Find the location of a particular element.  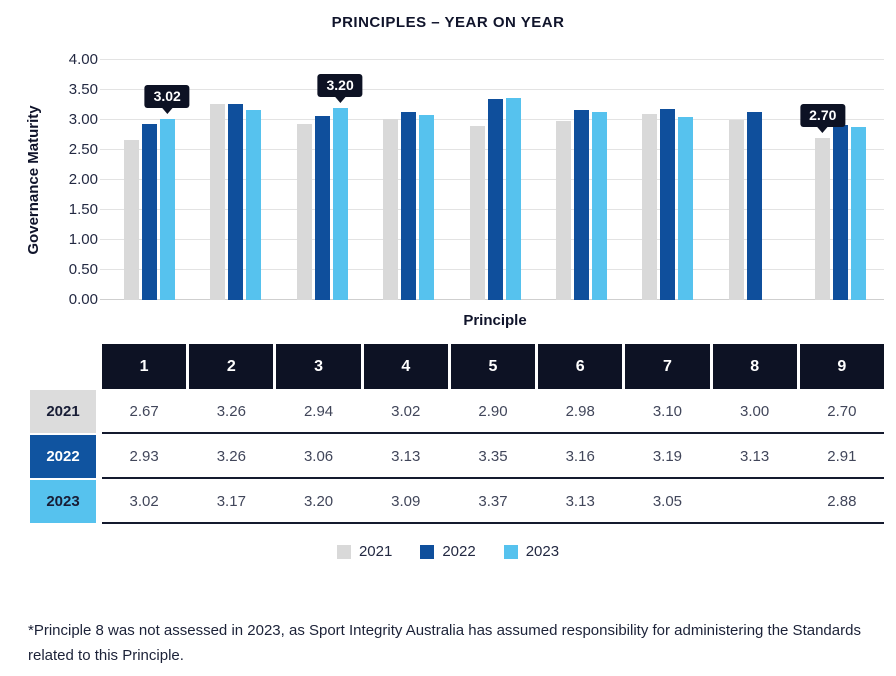

y-tick-label: 3.00 is located at coordinates (83, 119).